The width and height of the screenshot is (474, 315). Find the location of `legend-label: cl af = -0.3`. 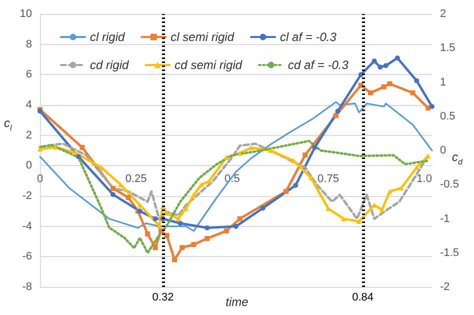

legend-label: cl af = -0.3 is located at coordinates (308, 37).